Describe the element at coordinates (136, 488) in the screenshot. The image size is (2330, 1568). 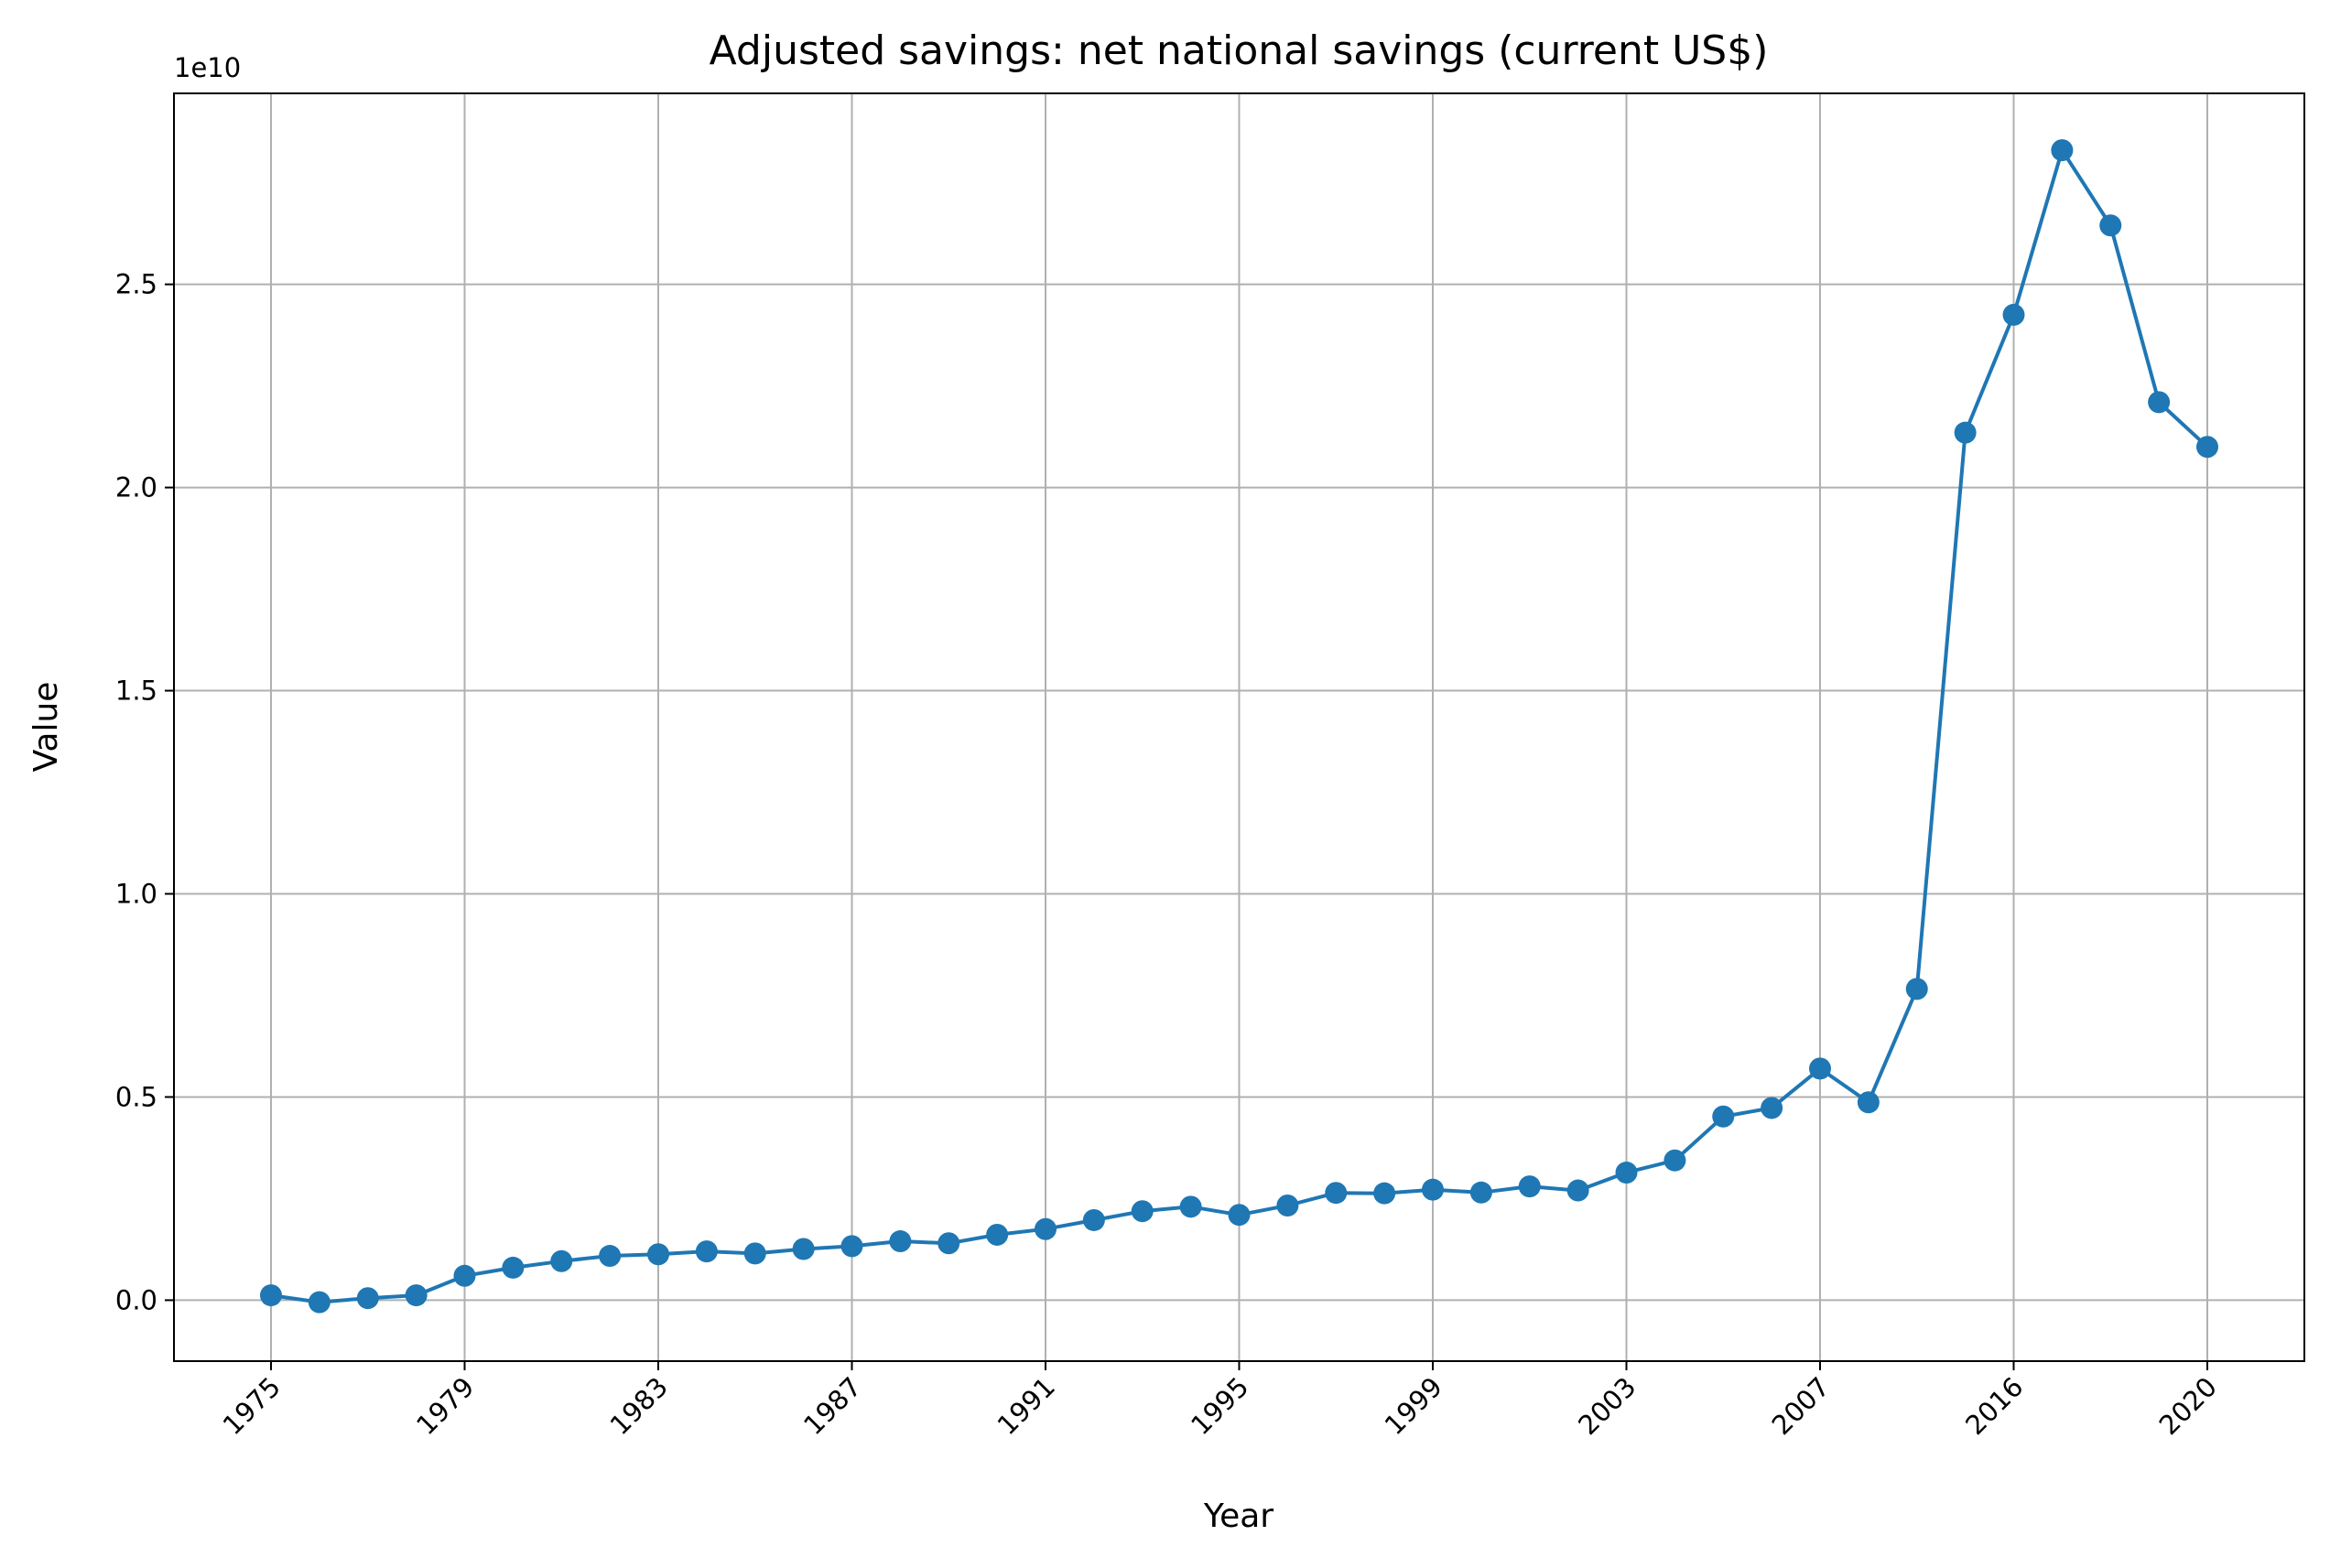
I see `y-tick-label: 2.0` at that location.